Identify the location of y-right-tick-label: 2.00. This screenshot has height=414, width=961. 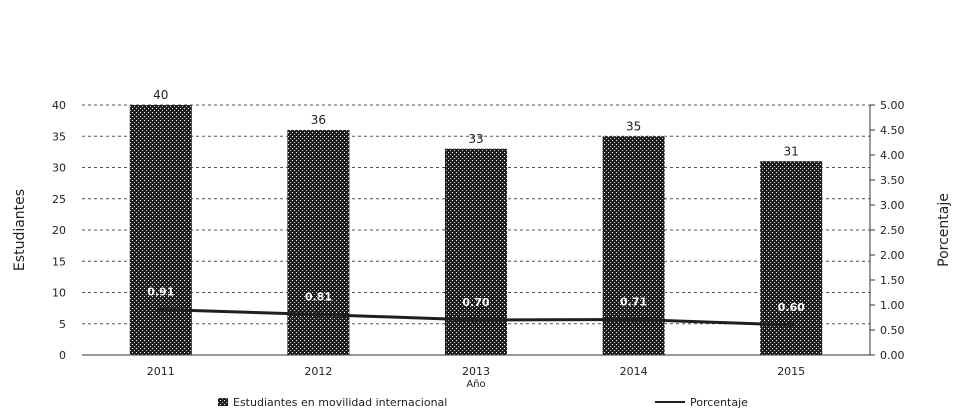
(892, 255).